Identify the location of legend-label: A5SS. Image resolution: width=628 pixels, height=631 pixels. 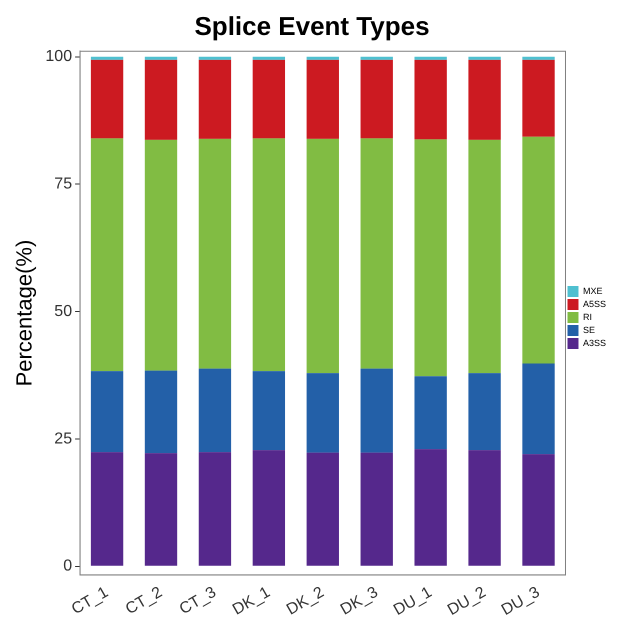
(594, 303).